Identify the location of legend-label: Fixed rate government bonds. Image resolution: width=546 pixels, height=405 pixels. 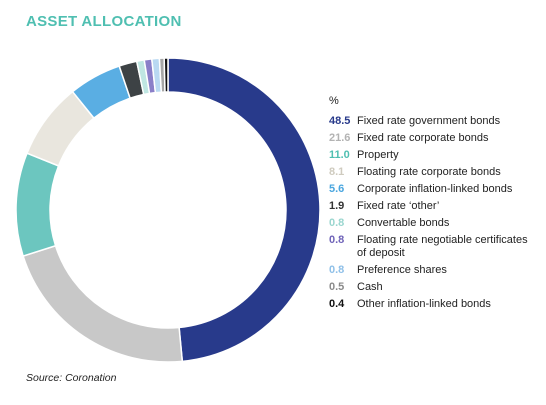
(429, 121).